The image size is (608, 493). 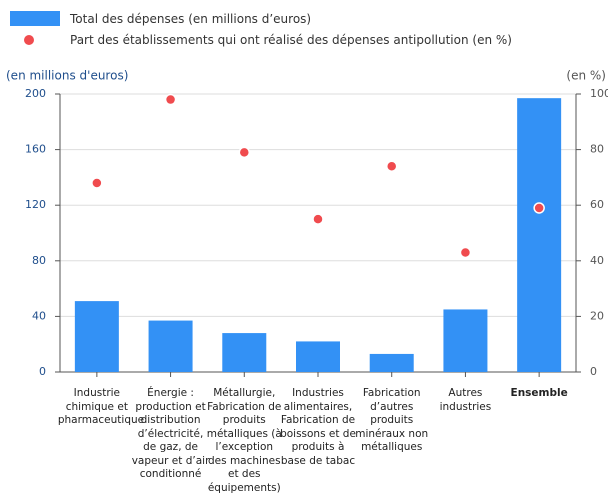 What do you see at coordinates (597, 204) in the screenshot?
I see `y2-tick-label: 60` at bounding box center [597, 204].